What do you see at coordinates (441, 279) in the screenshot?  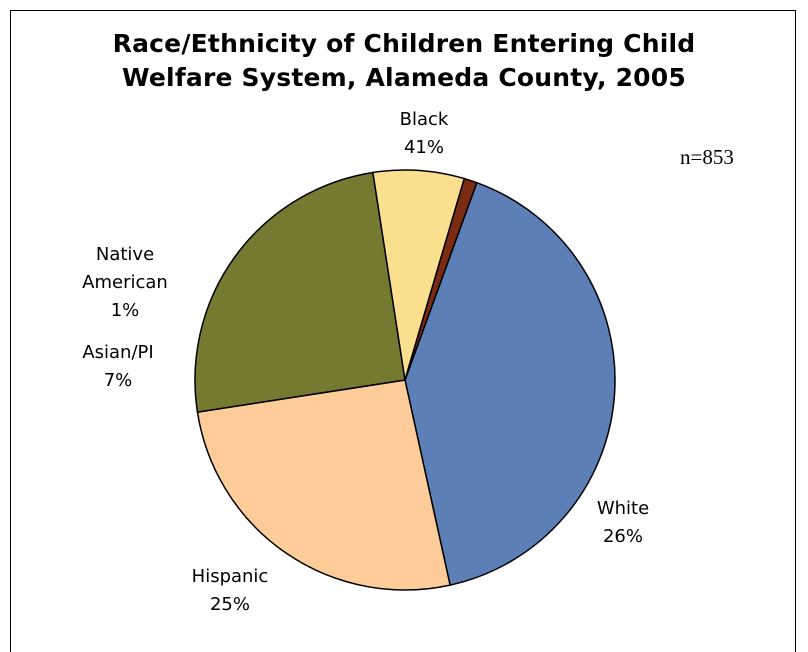 I see `pie-slice-native` at bounding box center [441, 279].